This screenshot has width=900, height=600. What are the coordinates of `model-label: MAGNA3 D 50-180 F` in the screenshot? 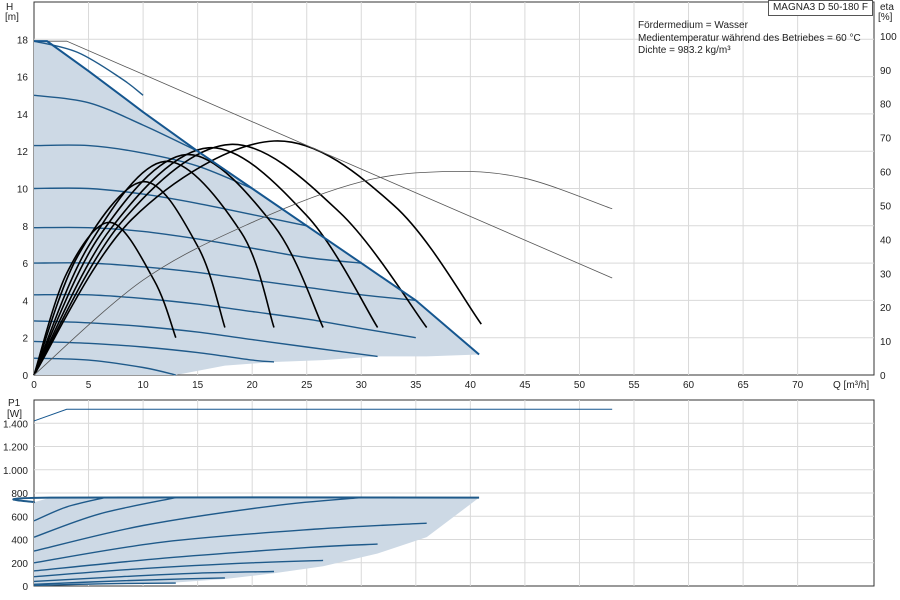 It's located at (820, 8).